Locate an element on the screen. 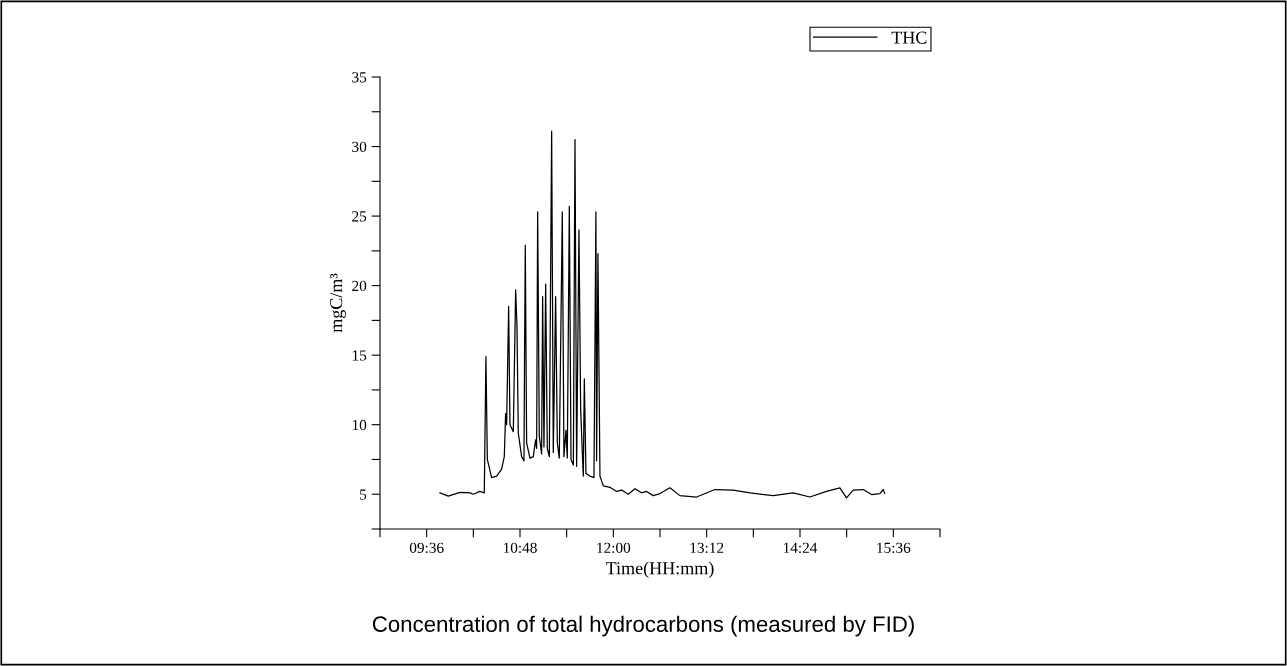 The width and height of the screenshot is (1287, 666). y-tick-label: 10 is located at coordinates (359, 425).